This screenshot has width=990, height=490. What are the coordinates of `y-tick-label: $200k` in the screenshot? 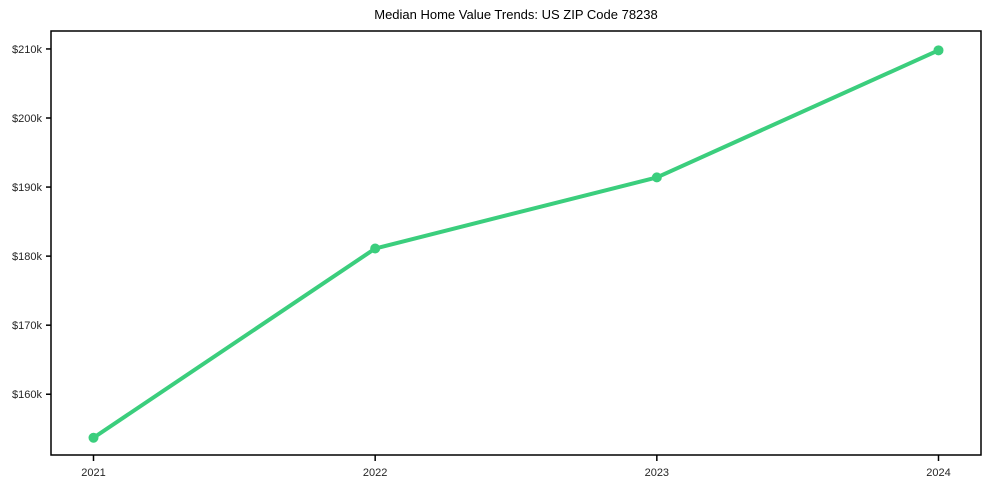 It's located at (27, 119).